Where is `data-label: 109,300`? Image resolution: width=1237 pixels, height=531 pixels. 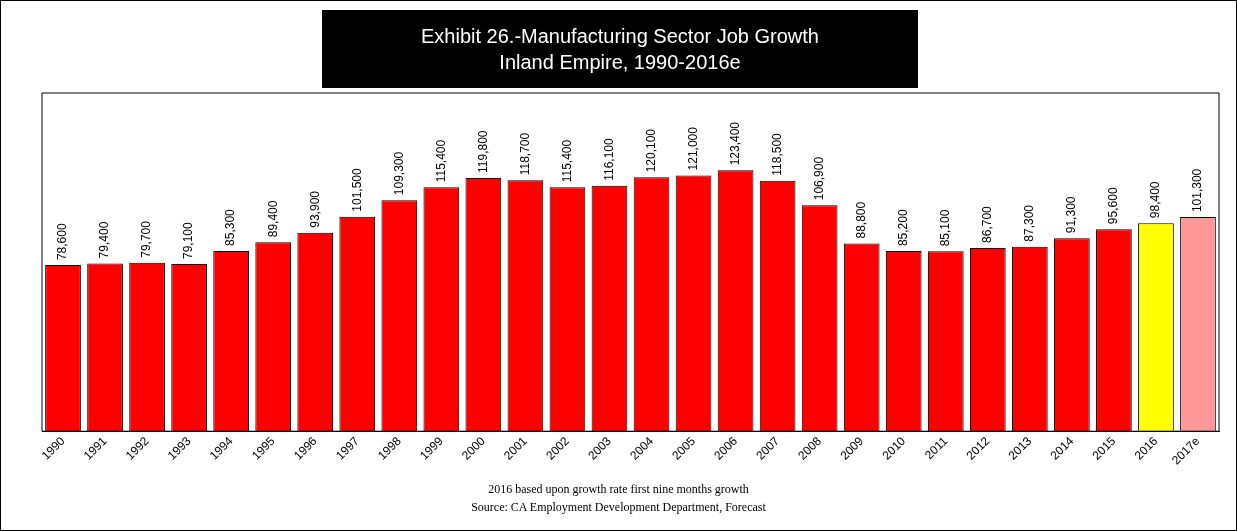 data-label: 109,300 is located at coordinates (398, 173).